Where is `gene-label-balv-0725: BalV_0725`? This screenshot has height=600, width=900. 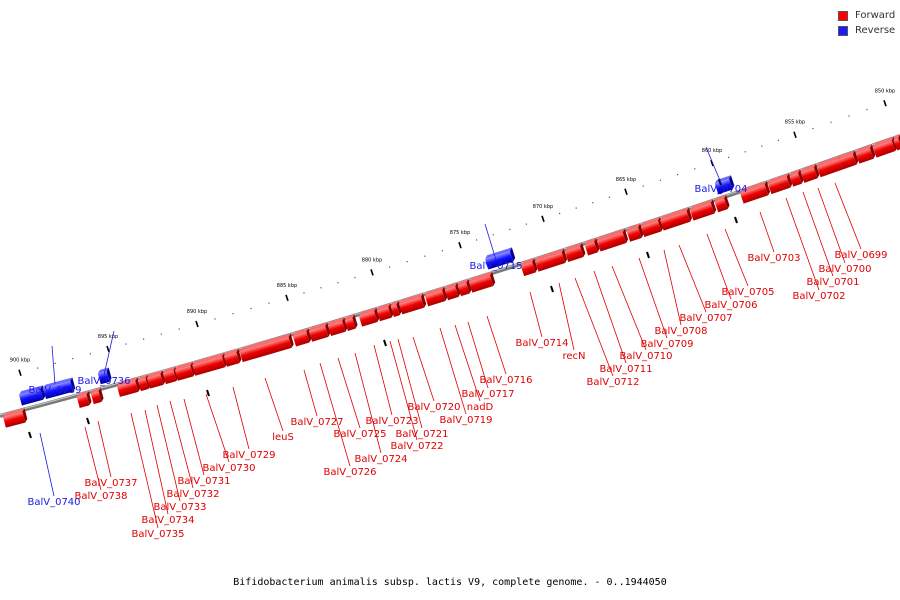 gene-label-balv-0725: BalV_0725 is located at coordinates (359, 434).